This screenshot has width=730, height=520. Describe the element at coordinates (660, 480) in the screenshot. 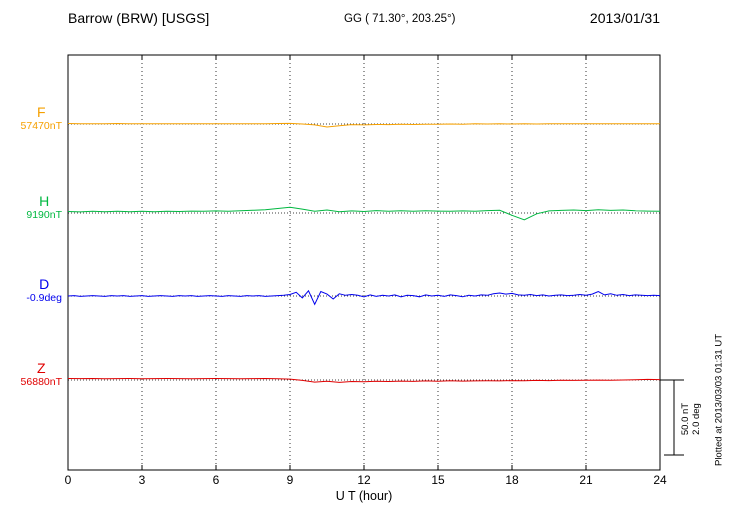

I see `x-tick-label: 24` at that location.